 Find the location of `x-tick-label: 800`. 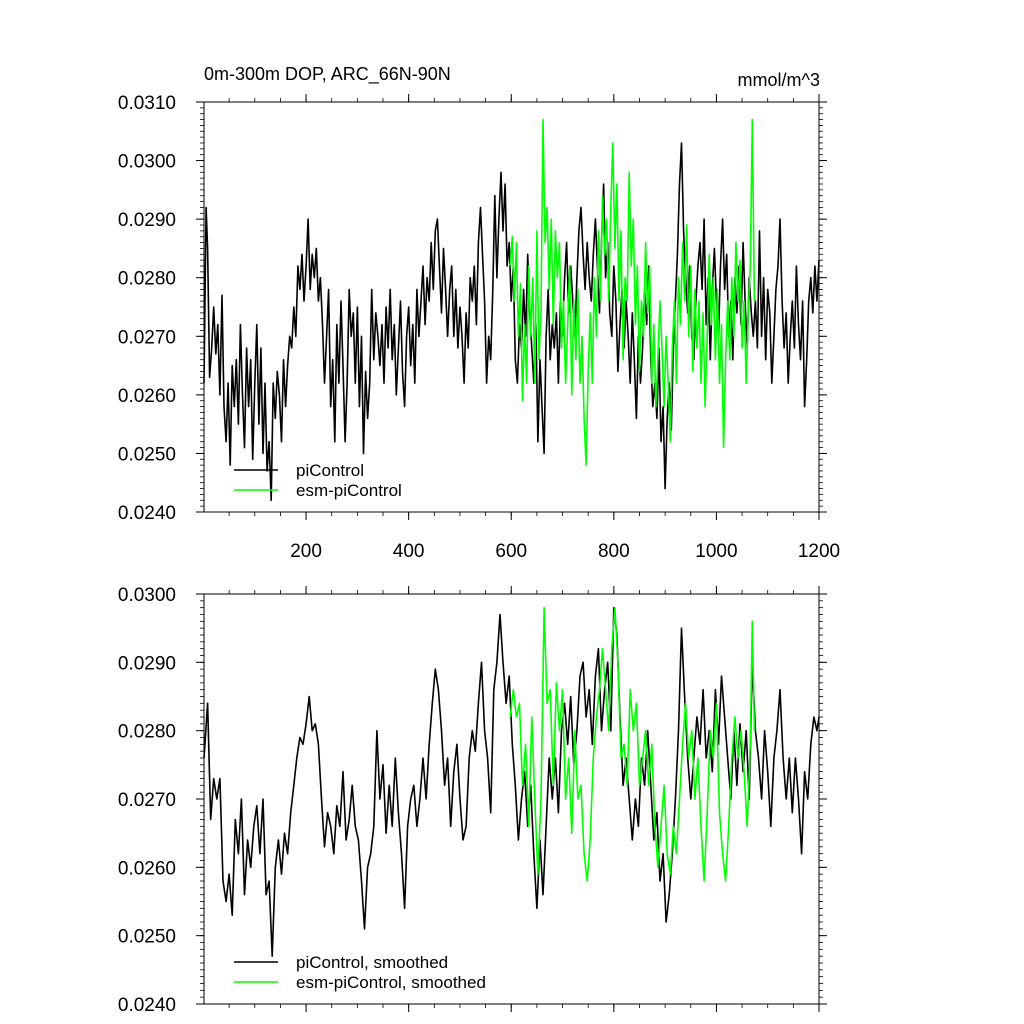

x-tick-label: 800 is located at coordinates (614, 551).